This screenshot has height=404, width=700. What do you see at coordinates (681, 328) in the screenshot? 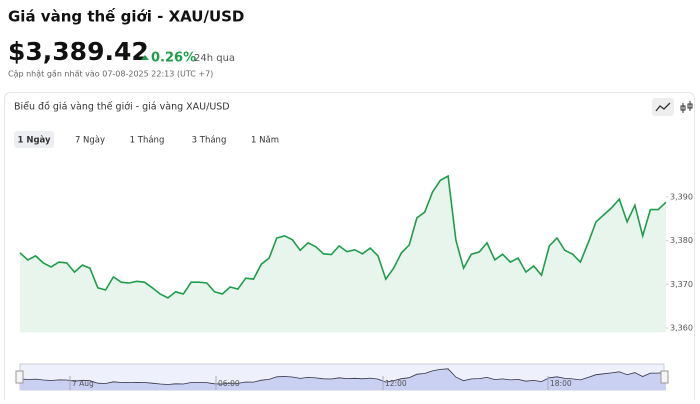
I see `y-tick-label: 3,360` at bounding box center [681, 328].